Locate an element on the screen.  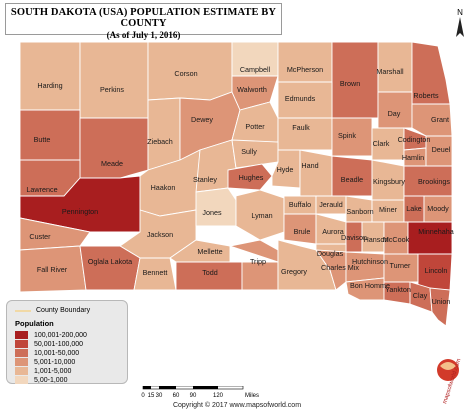
label-meade: Meade is located at coordinates (112, 163).